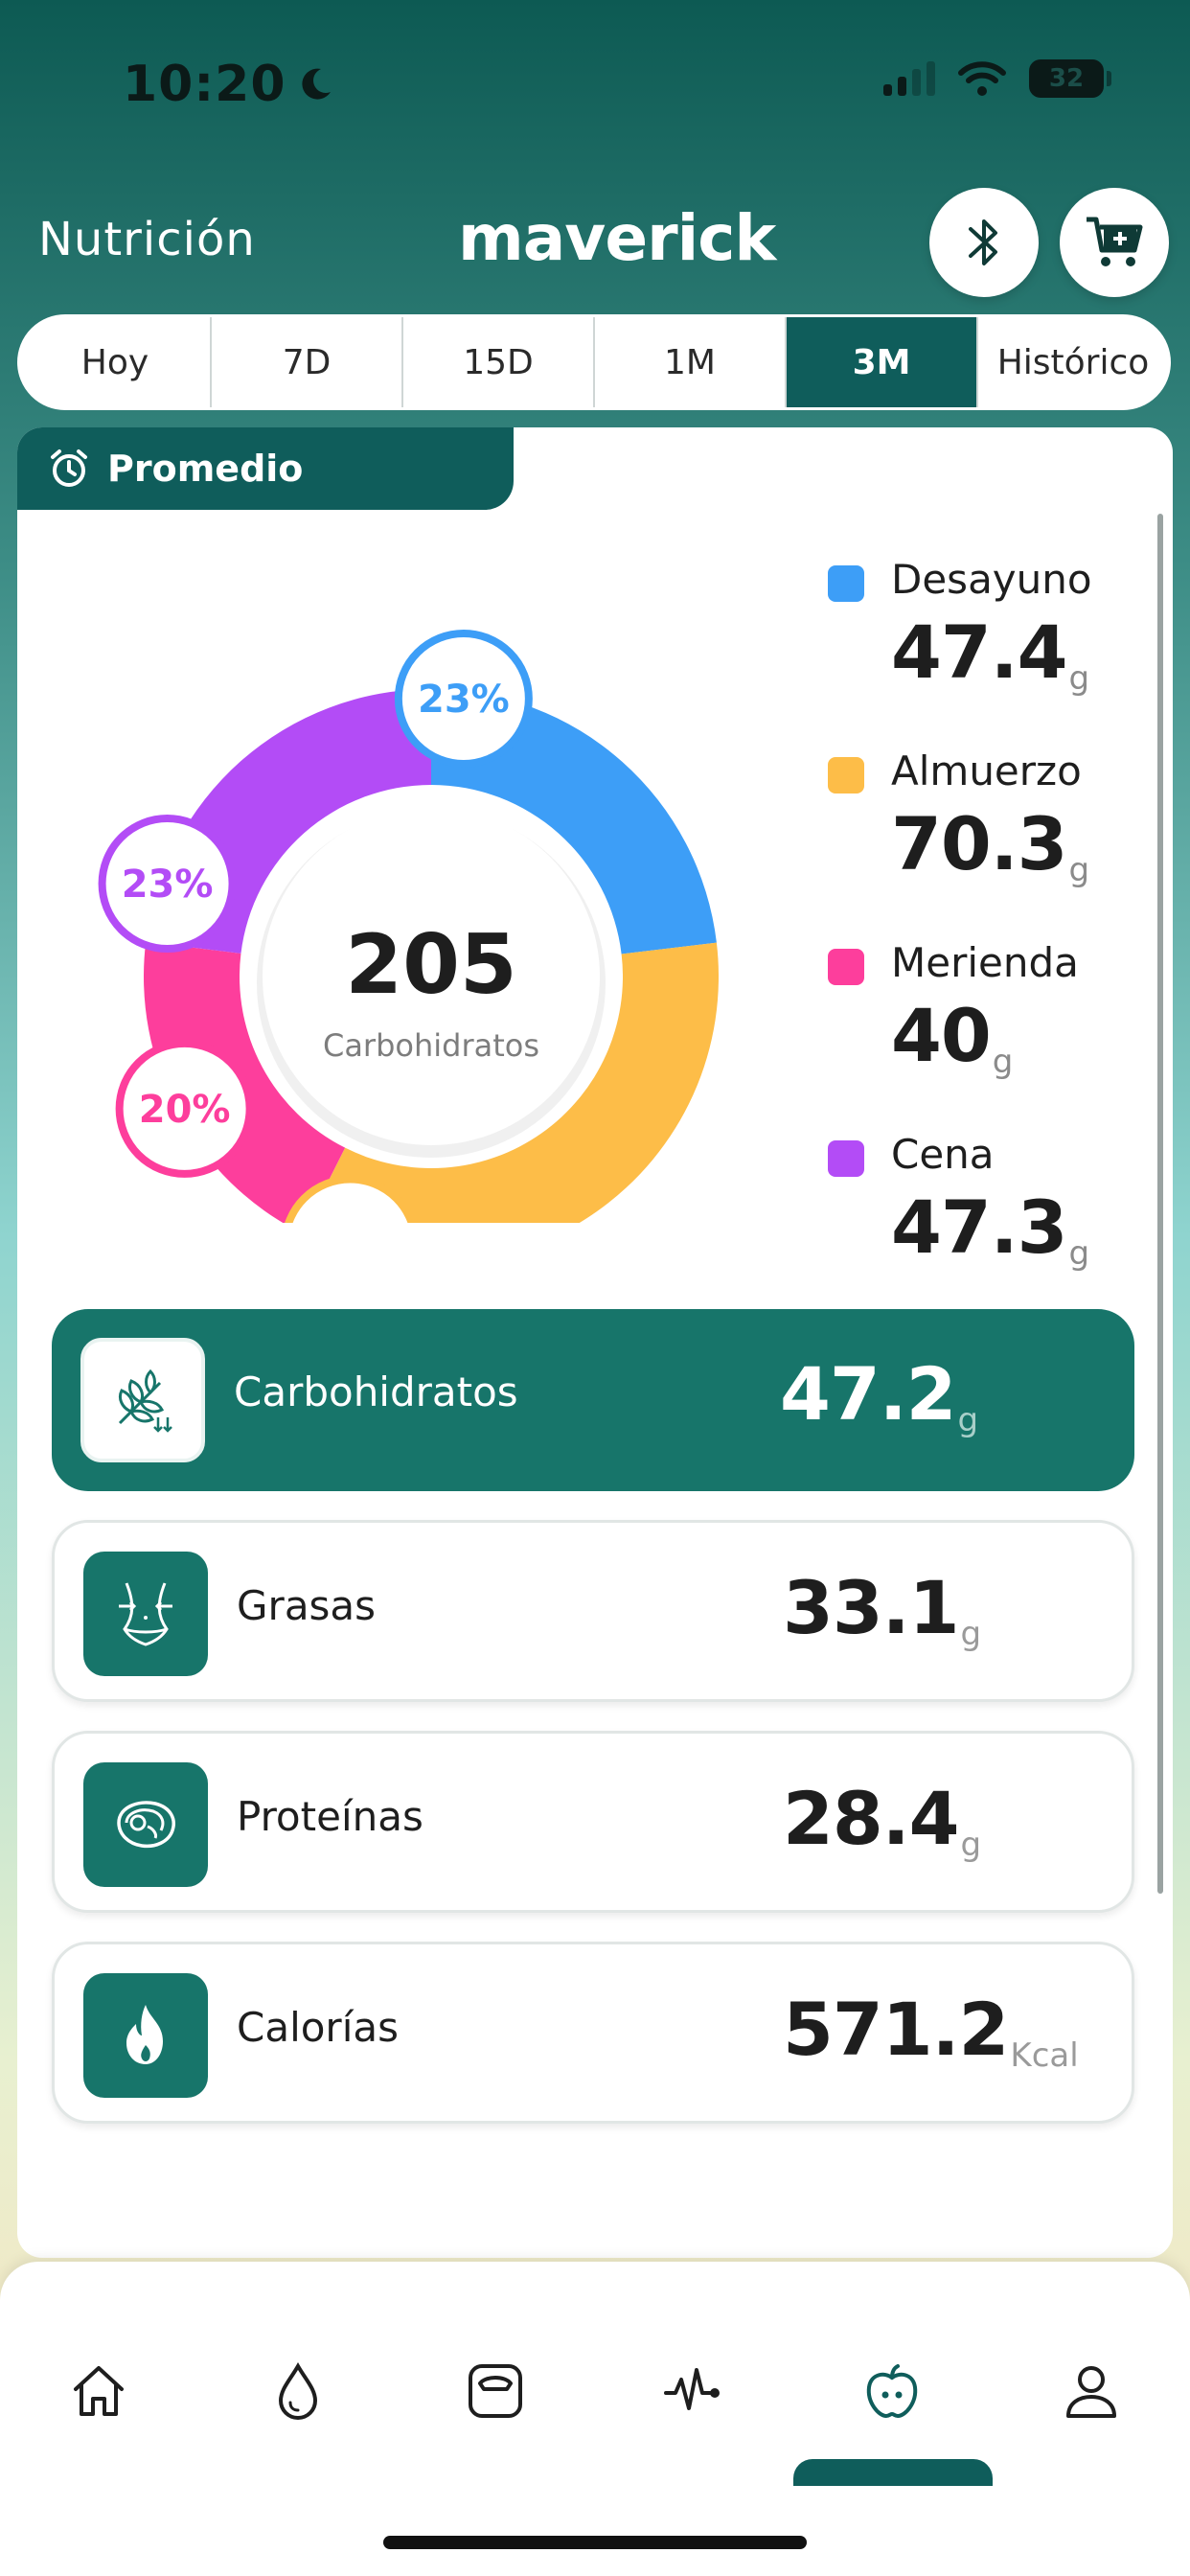 This screenshot has height=2576, width=1190. Describe the element at coordinates (595, 2419) in the screenshot. I see `bottom-navigation` at that location.